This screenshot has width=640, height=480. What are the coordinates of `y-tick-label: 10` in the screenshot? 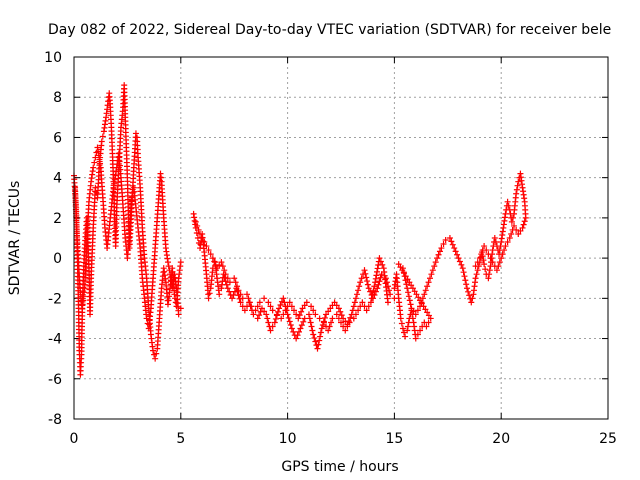 It's located at (53, 58).